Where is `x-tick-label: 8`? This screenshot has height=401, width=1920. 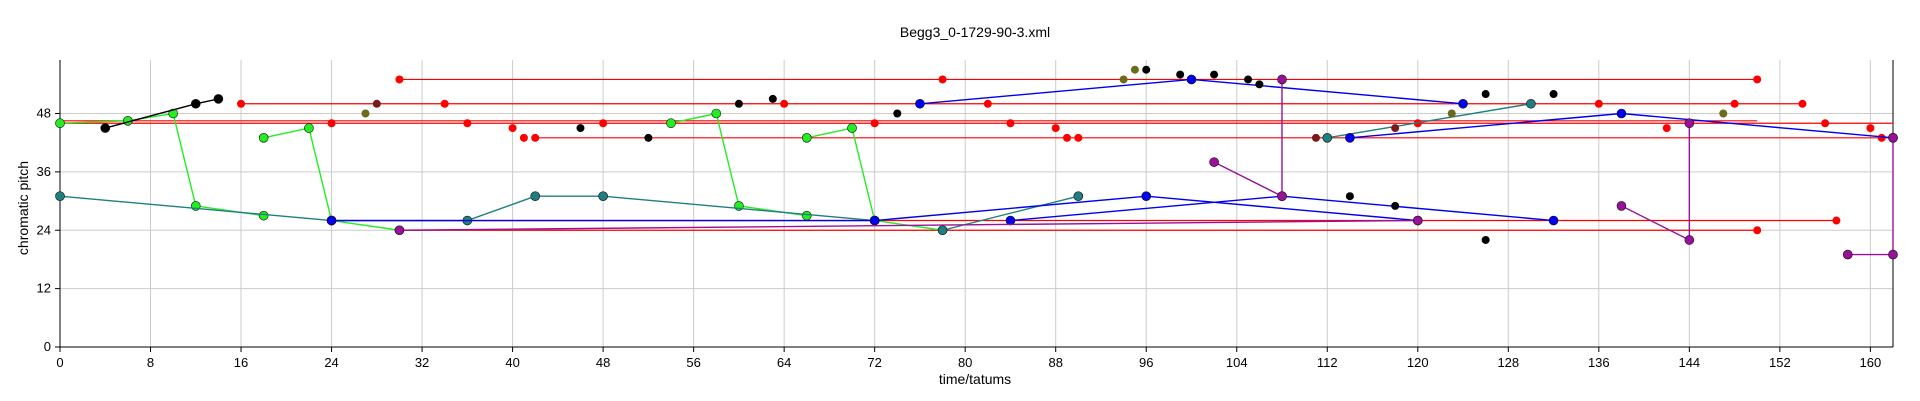 x-tick-label: 8 is located at coordinates (150, 362).